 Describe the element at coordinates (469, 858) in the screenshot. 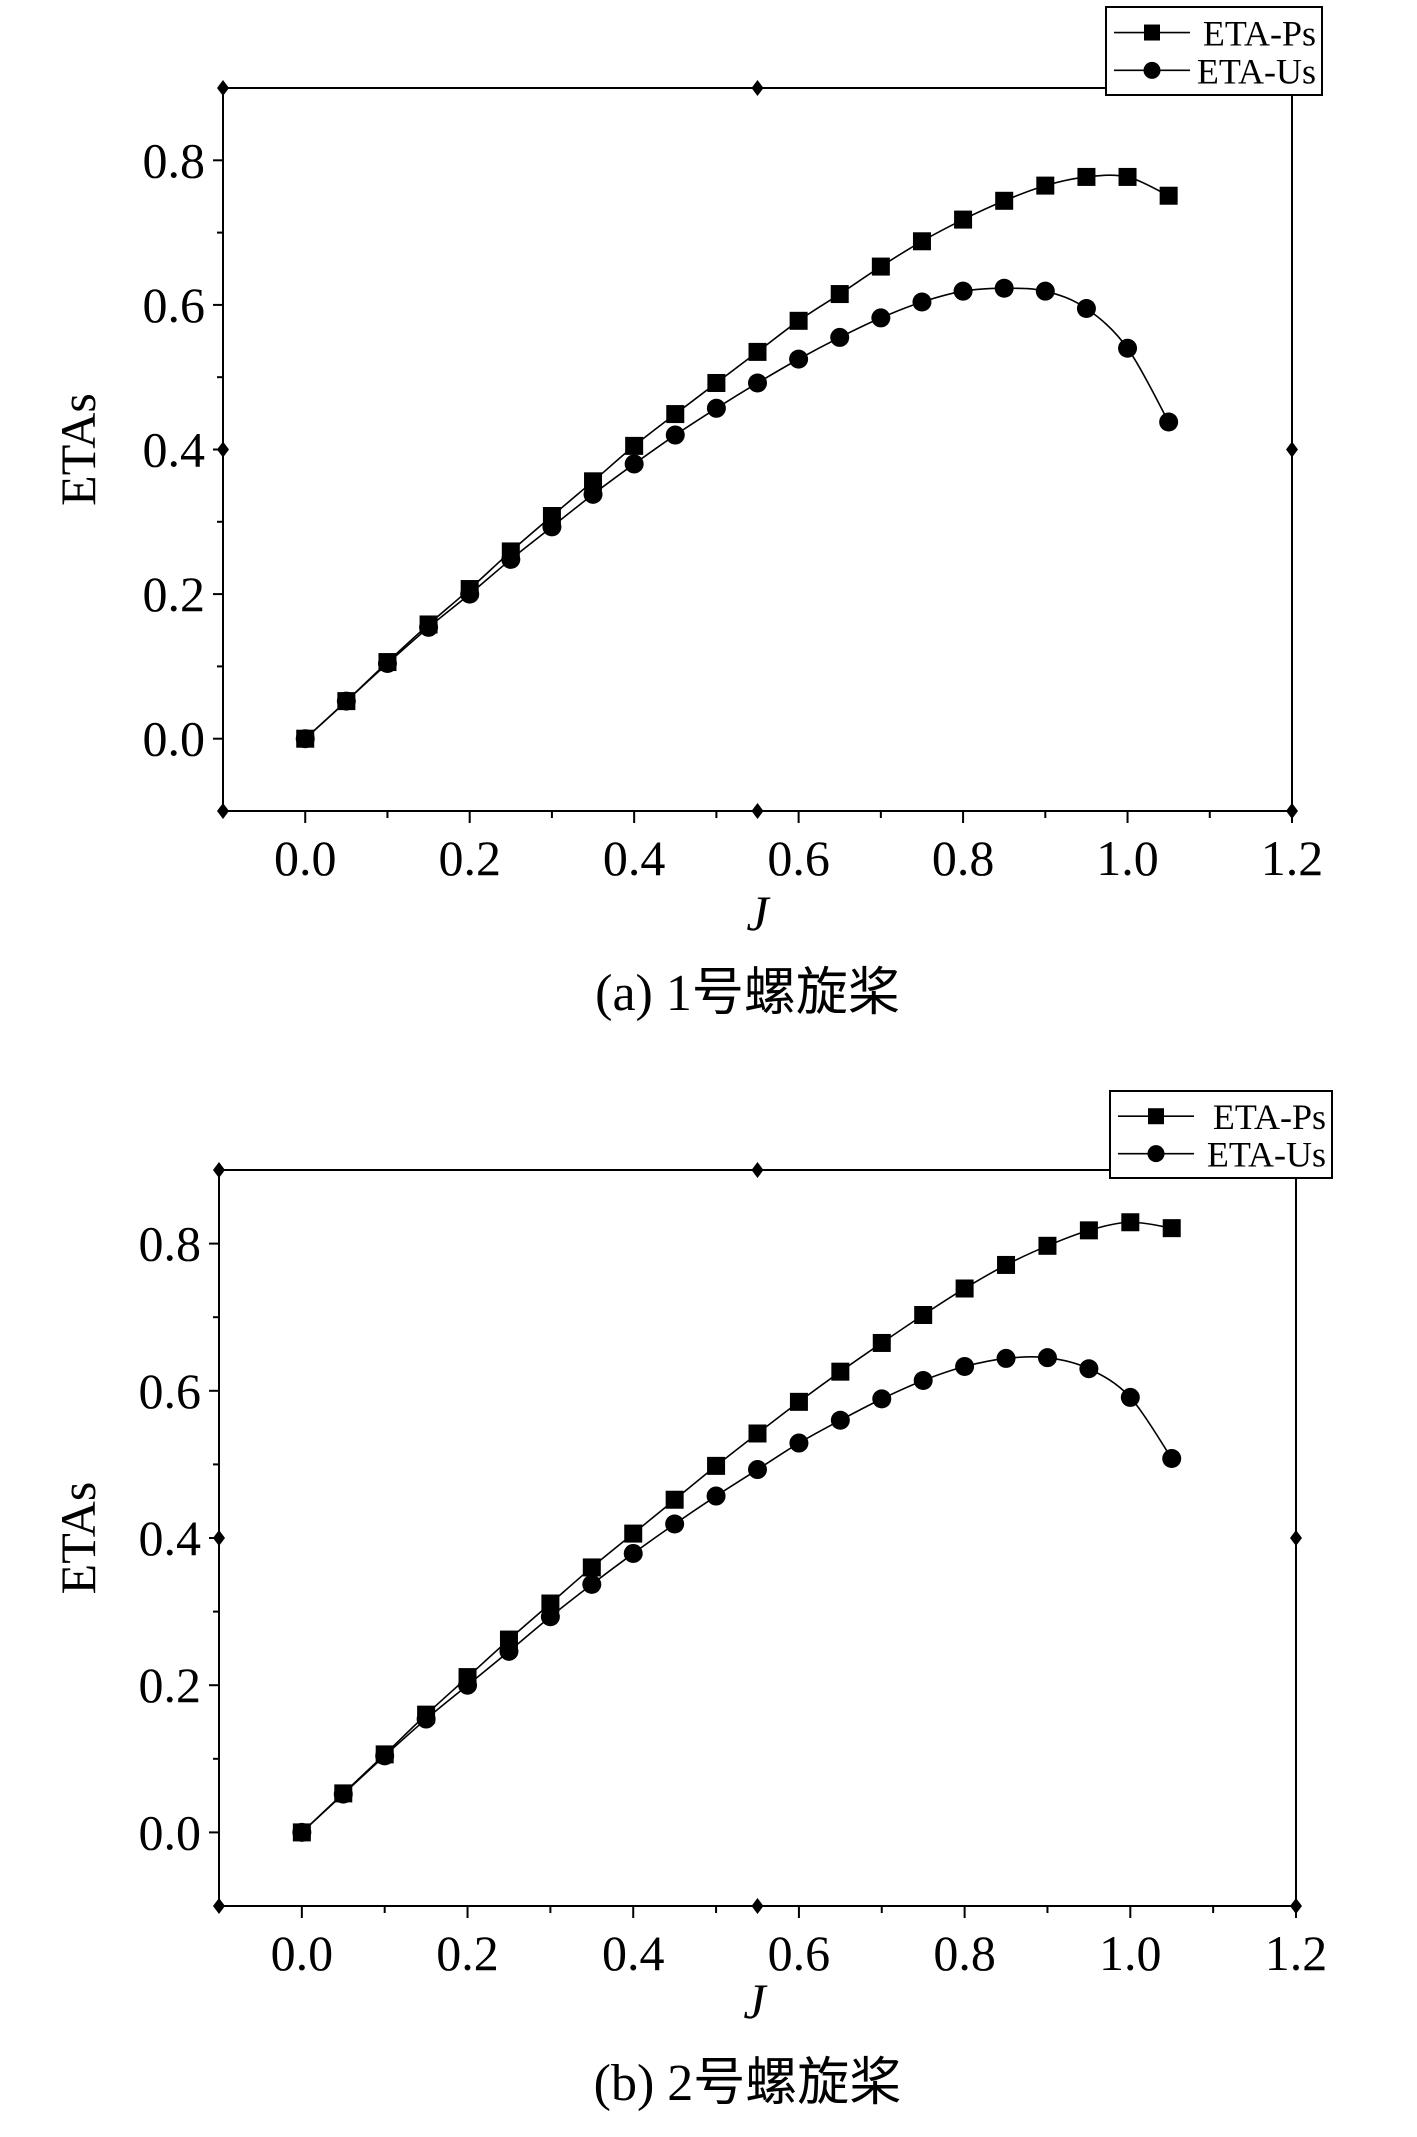

I see `x-tick-label: 0.2` at that location.